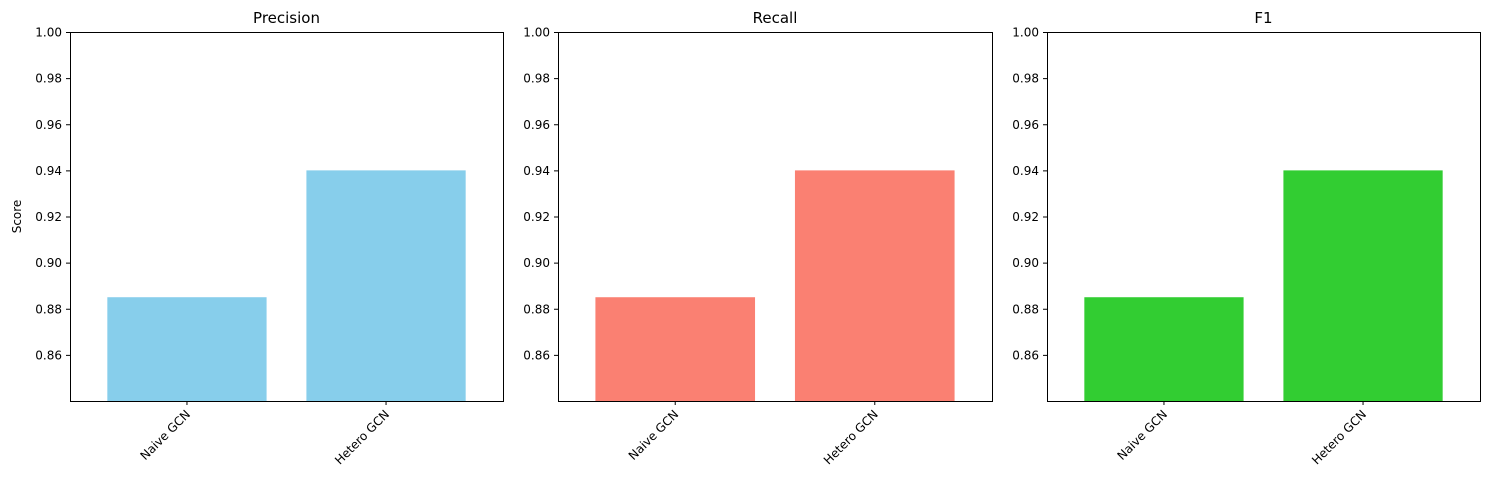 The height and width of the screenshot is (490, 1489). What do you see at coordinates (775, 18) in the screenshot?
I see `panel-title: Recall` at bounding box center [775, 18].